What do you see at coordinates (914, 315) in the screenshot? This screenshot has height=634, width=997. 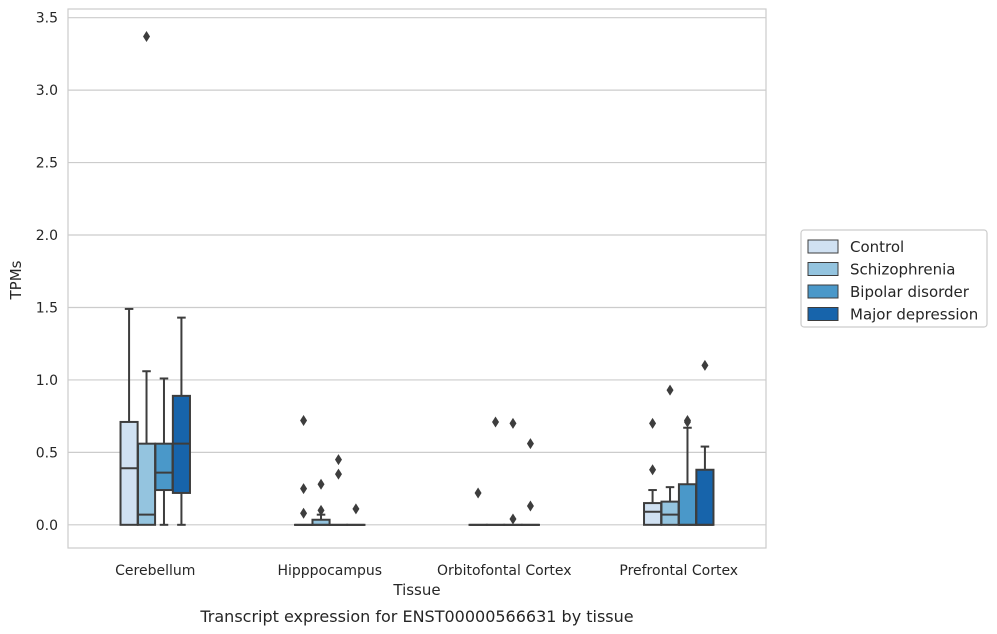 I see `legend-label: Major depression` at bounding box center [914, 315].